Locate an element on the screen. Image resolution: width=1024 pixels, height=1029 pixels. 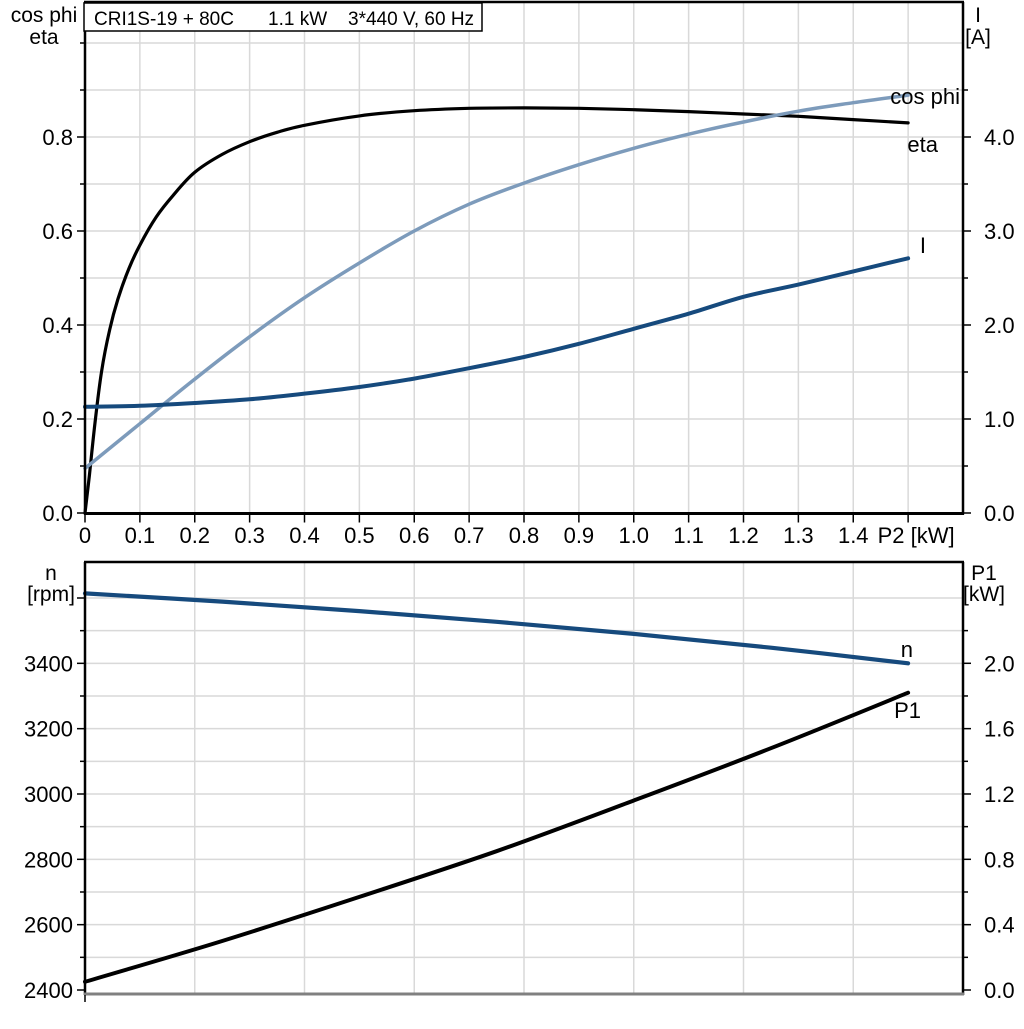
tick-label: 3.0 is located at coordinates (999, 231).